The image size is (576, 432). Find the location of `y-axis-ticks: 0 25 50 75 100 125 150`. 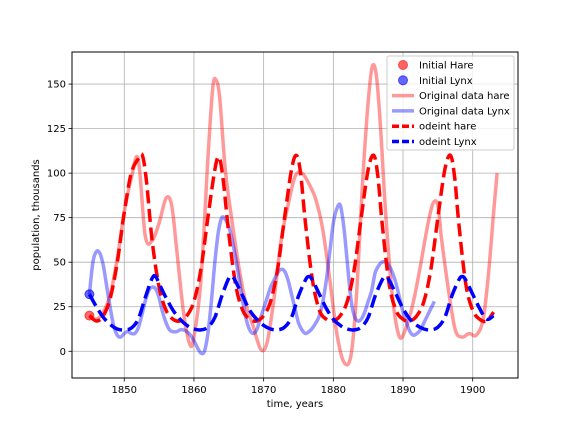

y-axis-ticks: 0 25 50 75 100 125 150 is located at coordinates (59, 219).